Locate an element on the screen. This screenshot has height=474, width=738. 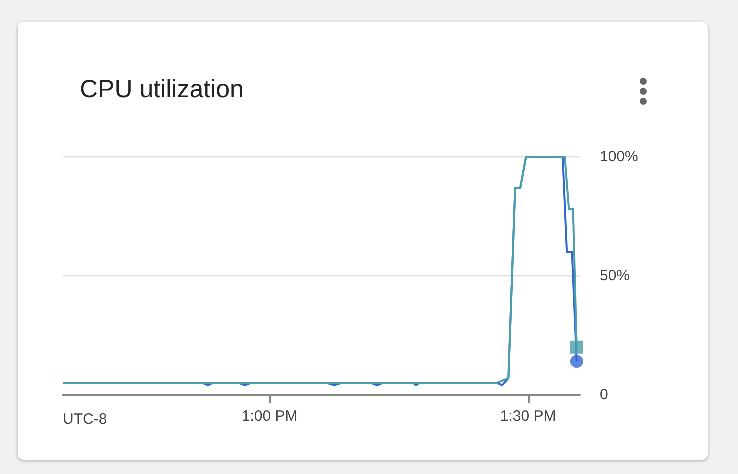
y-tick-label: 50% is located at coordinates (615, 276).